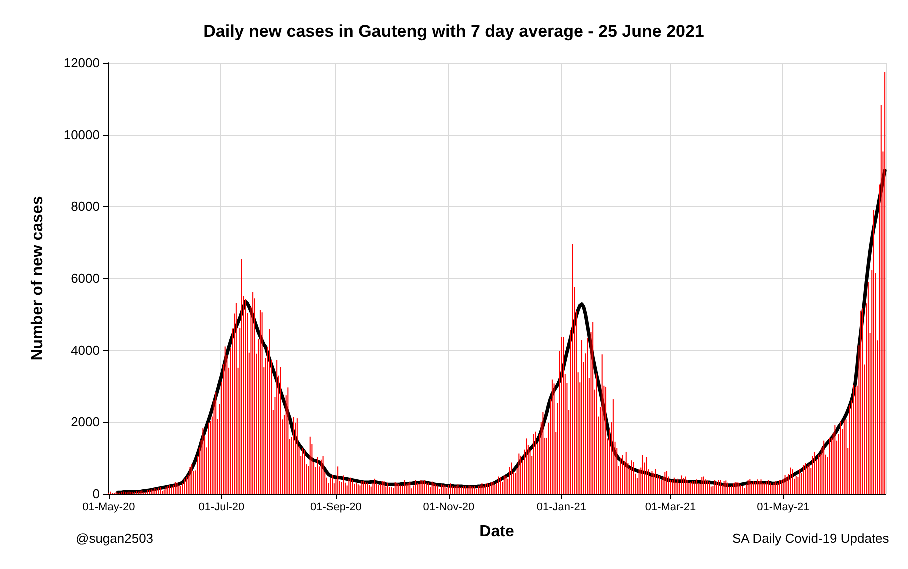 This screenshot has height=569, width=908. I want to click on x-tick-label: 01-May-21, so click(783, 508).